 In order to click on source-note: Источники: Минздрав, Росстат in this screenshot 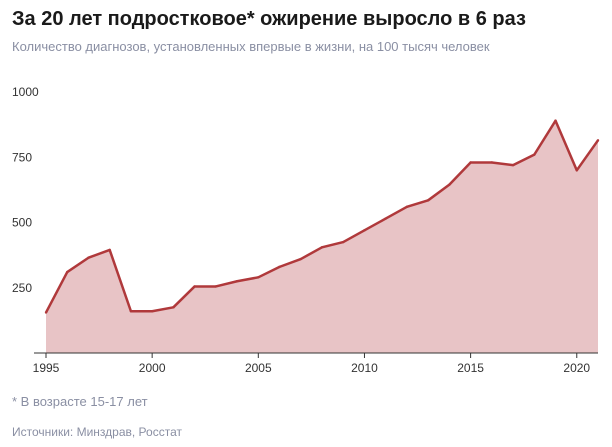, I will do `click(97, 432)`.